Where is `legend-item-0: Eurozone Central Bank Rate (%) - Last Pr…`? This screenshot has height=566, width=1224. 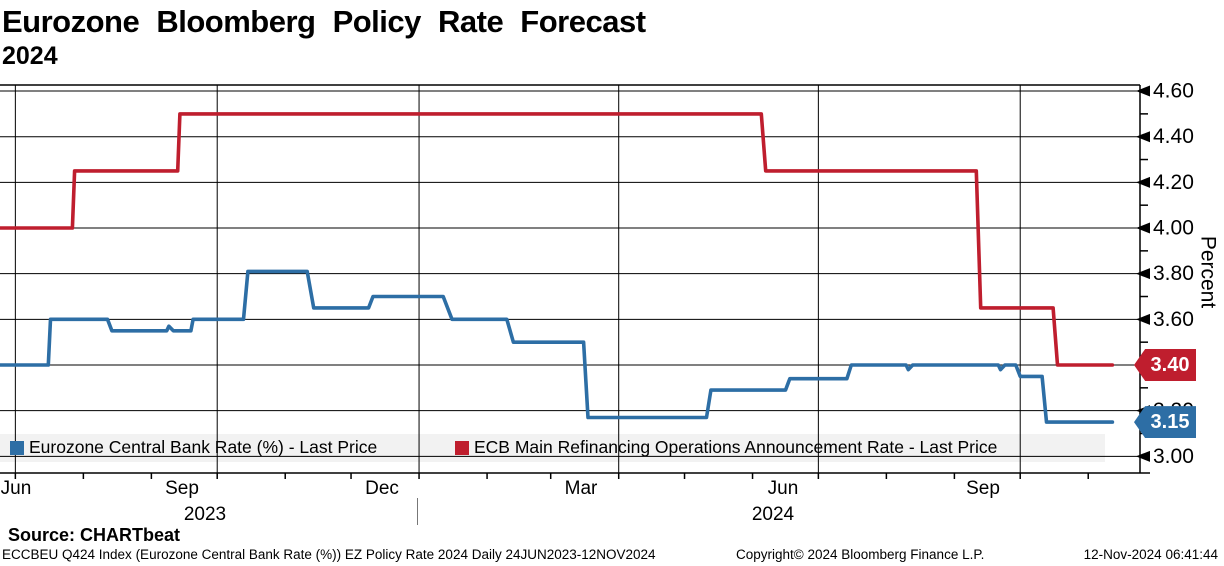
legend-item-0: Eurozone Central Bank Rate (%) - Last Pr… is located at coordinates (193, 447).